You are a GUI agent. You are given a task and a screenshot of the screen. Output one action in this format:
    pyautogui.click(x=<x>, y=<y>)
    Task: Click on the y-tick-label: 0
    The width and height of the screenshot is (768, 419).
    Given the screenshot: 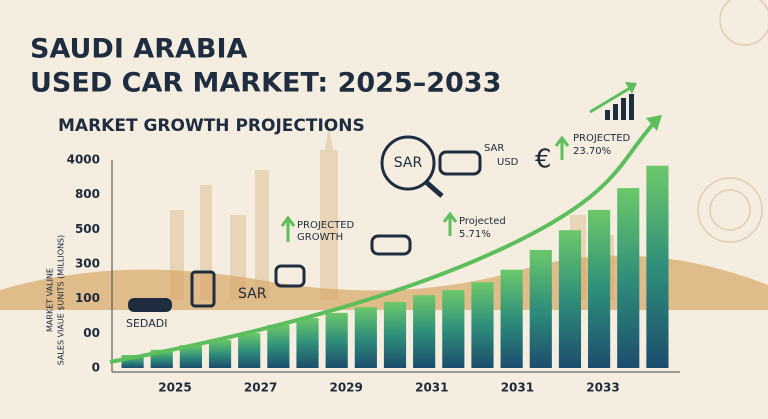 What is the action you would take?
    pyautogui.click(x=96, y=368)
    